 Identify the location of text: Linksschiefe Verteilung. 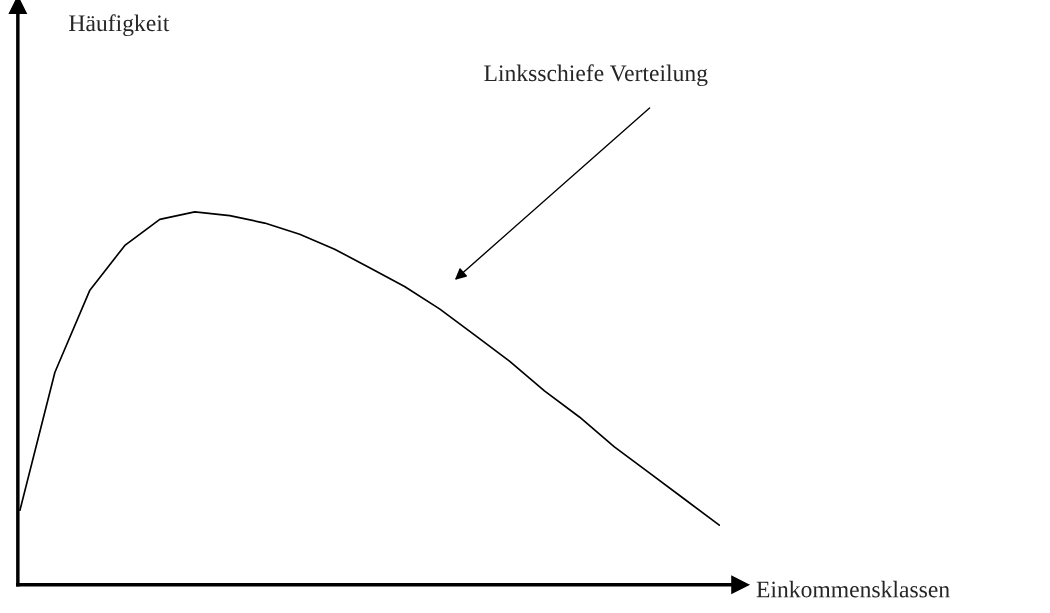
(596, 75).